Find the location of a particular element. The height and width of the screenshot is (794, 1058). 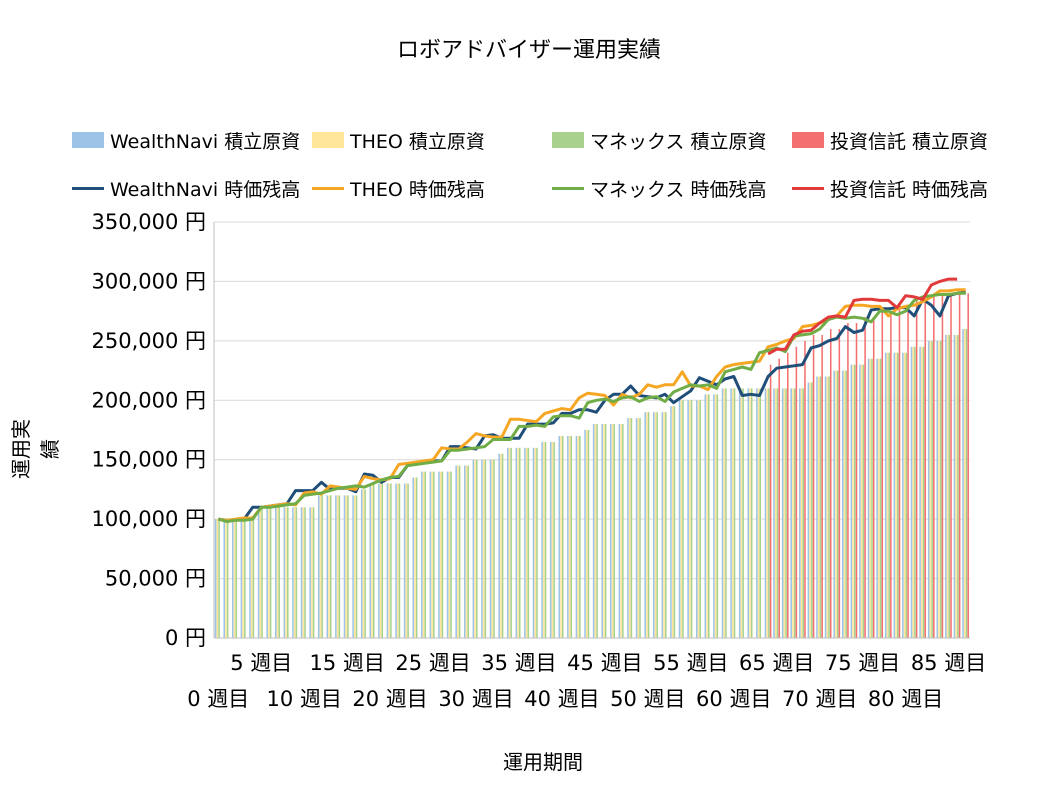

legend-item: WealthNavi 積立原資 is located at coordinates (192, 140).